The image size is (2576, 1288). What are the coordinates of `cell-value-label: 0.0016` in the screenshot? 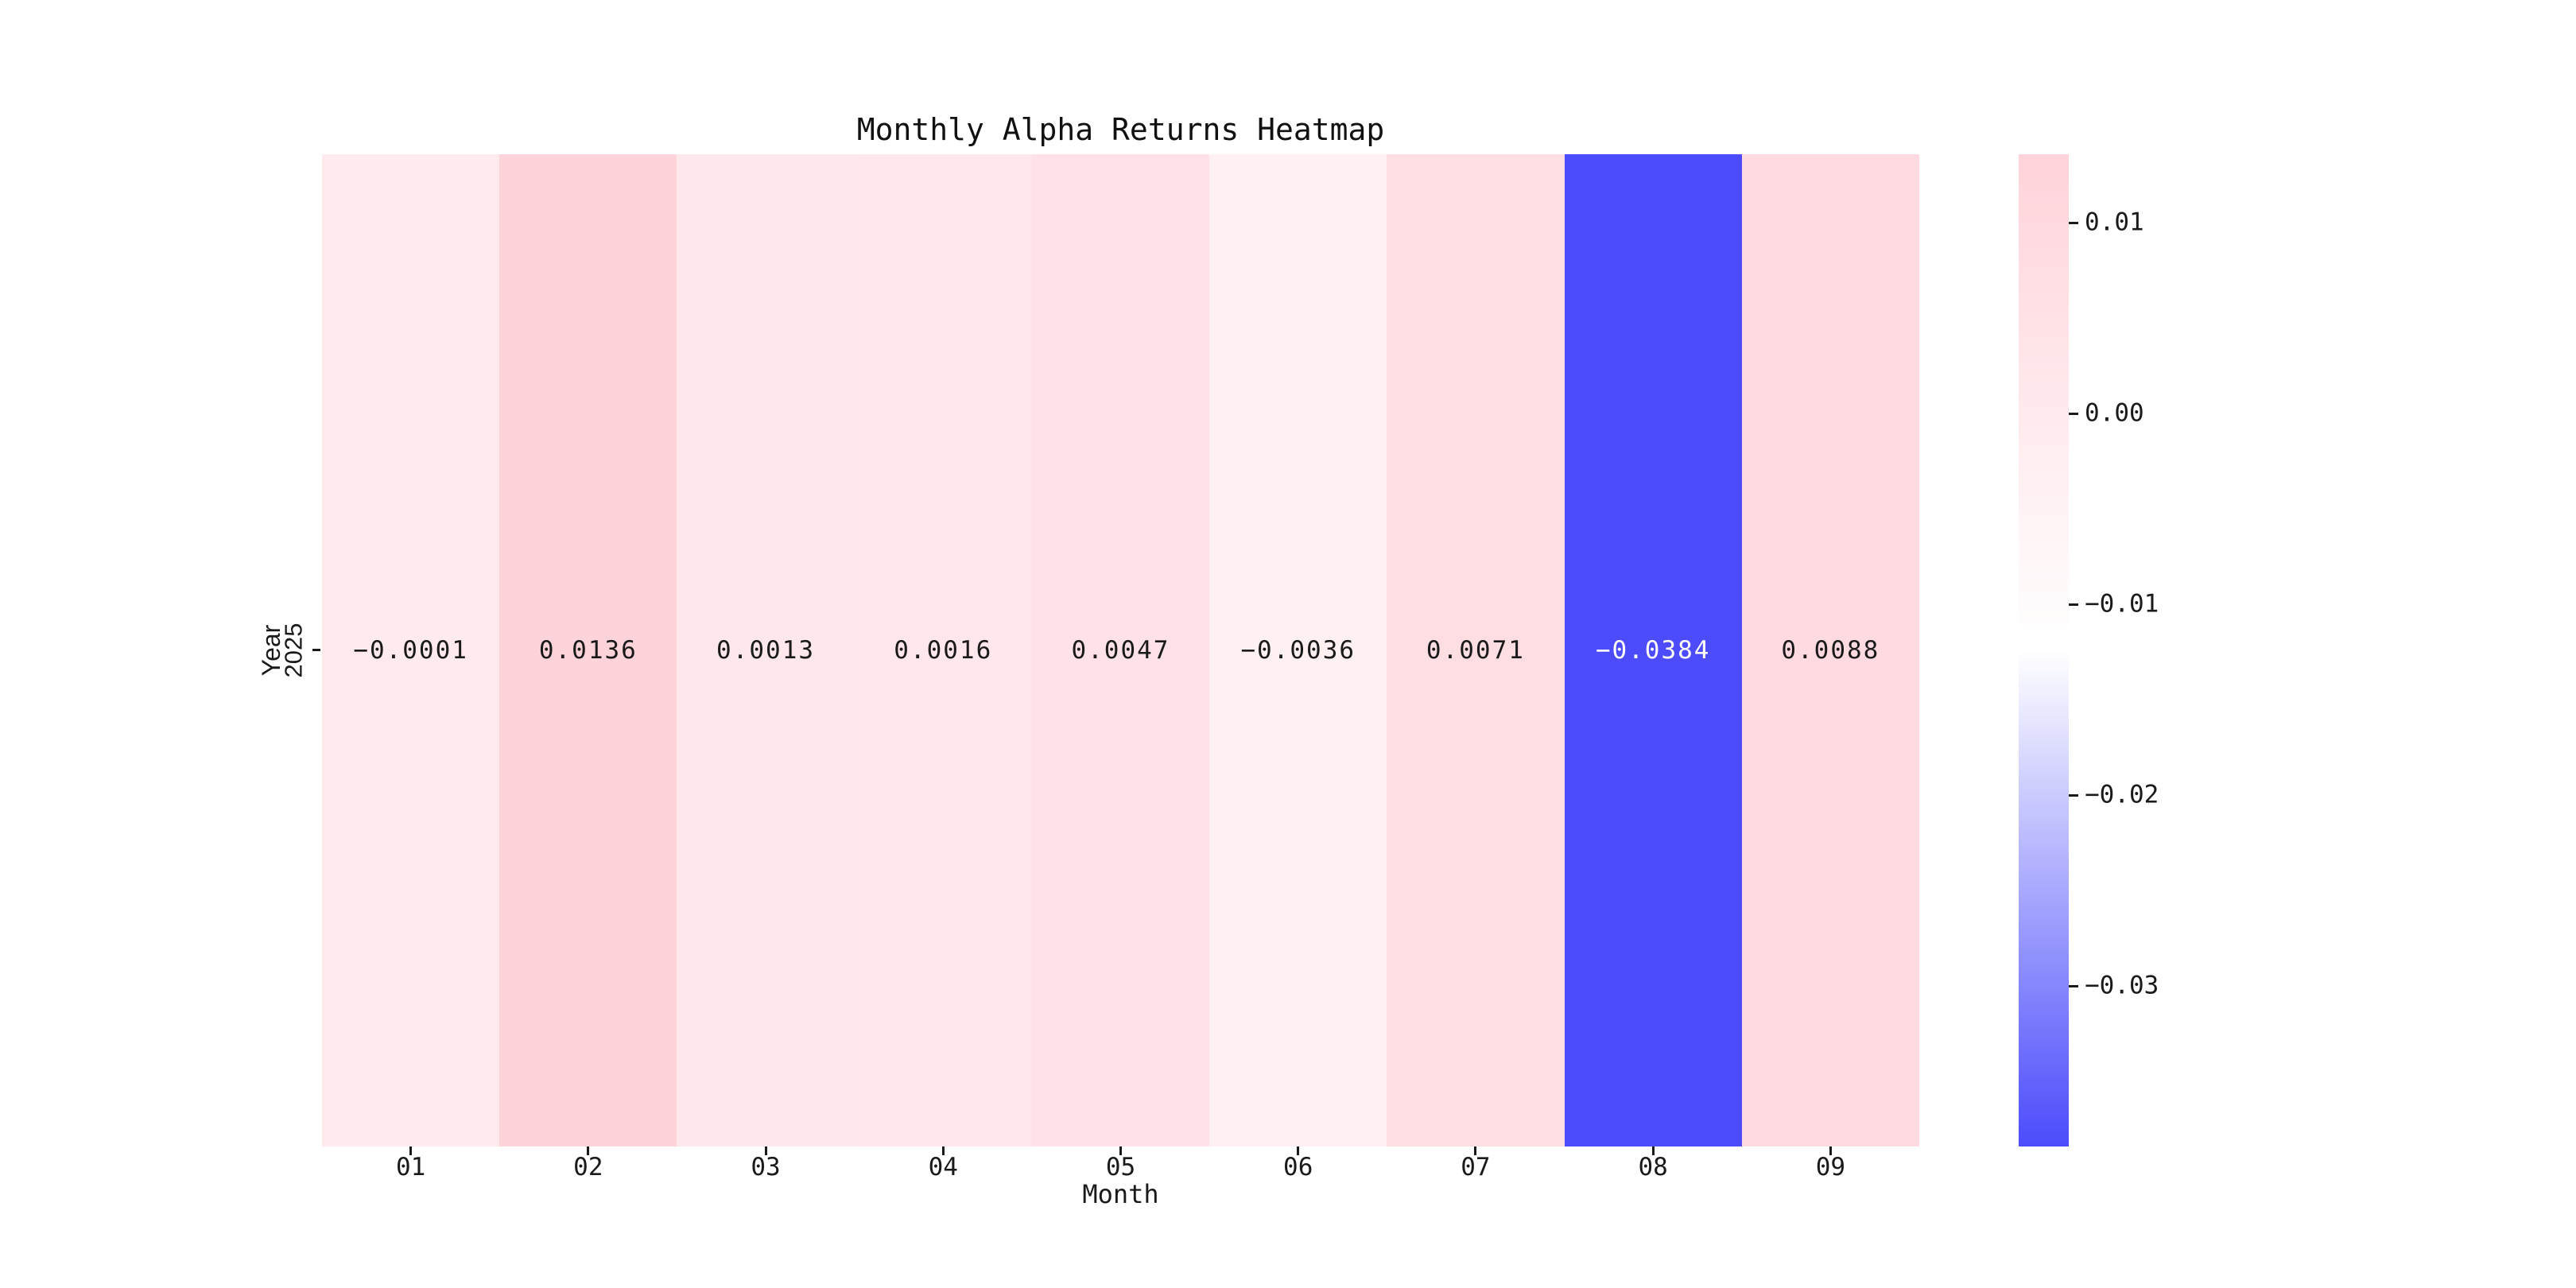 It's located at (944, 650).